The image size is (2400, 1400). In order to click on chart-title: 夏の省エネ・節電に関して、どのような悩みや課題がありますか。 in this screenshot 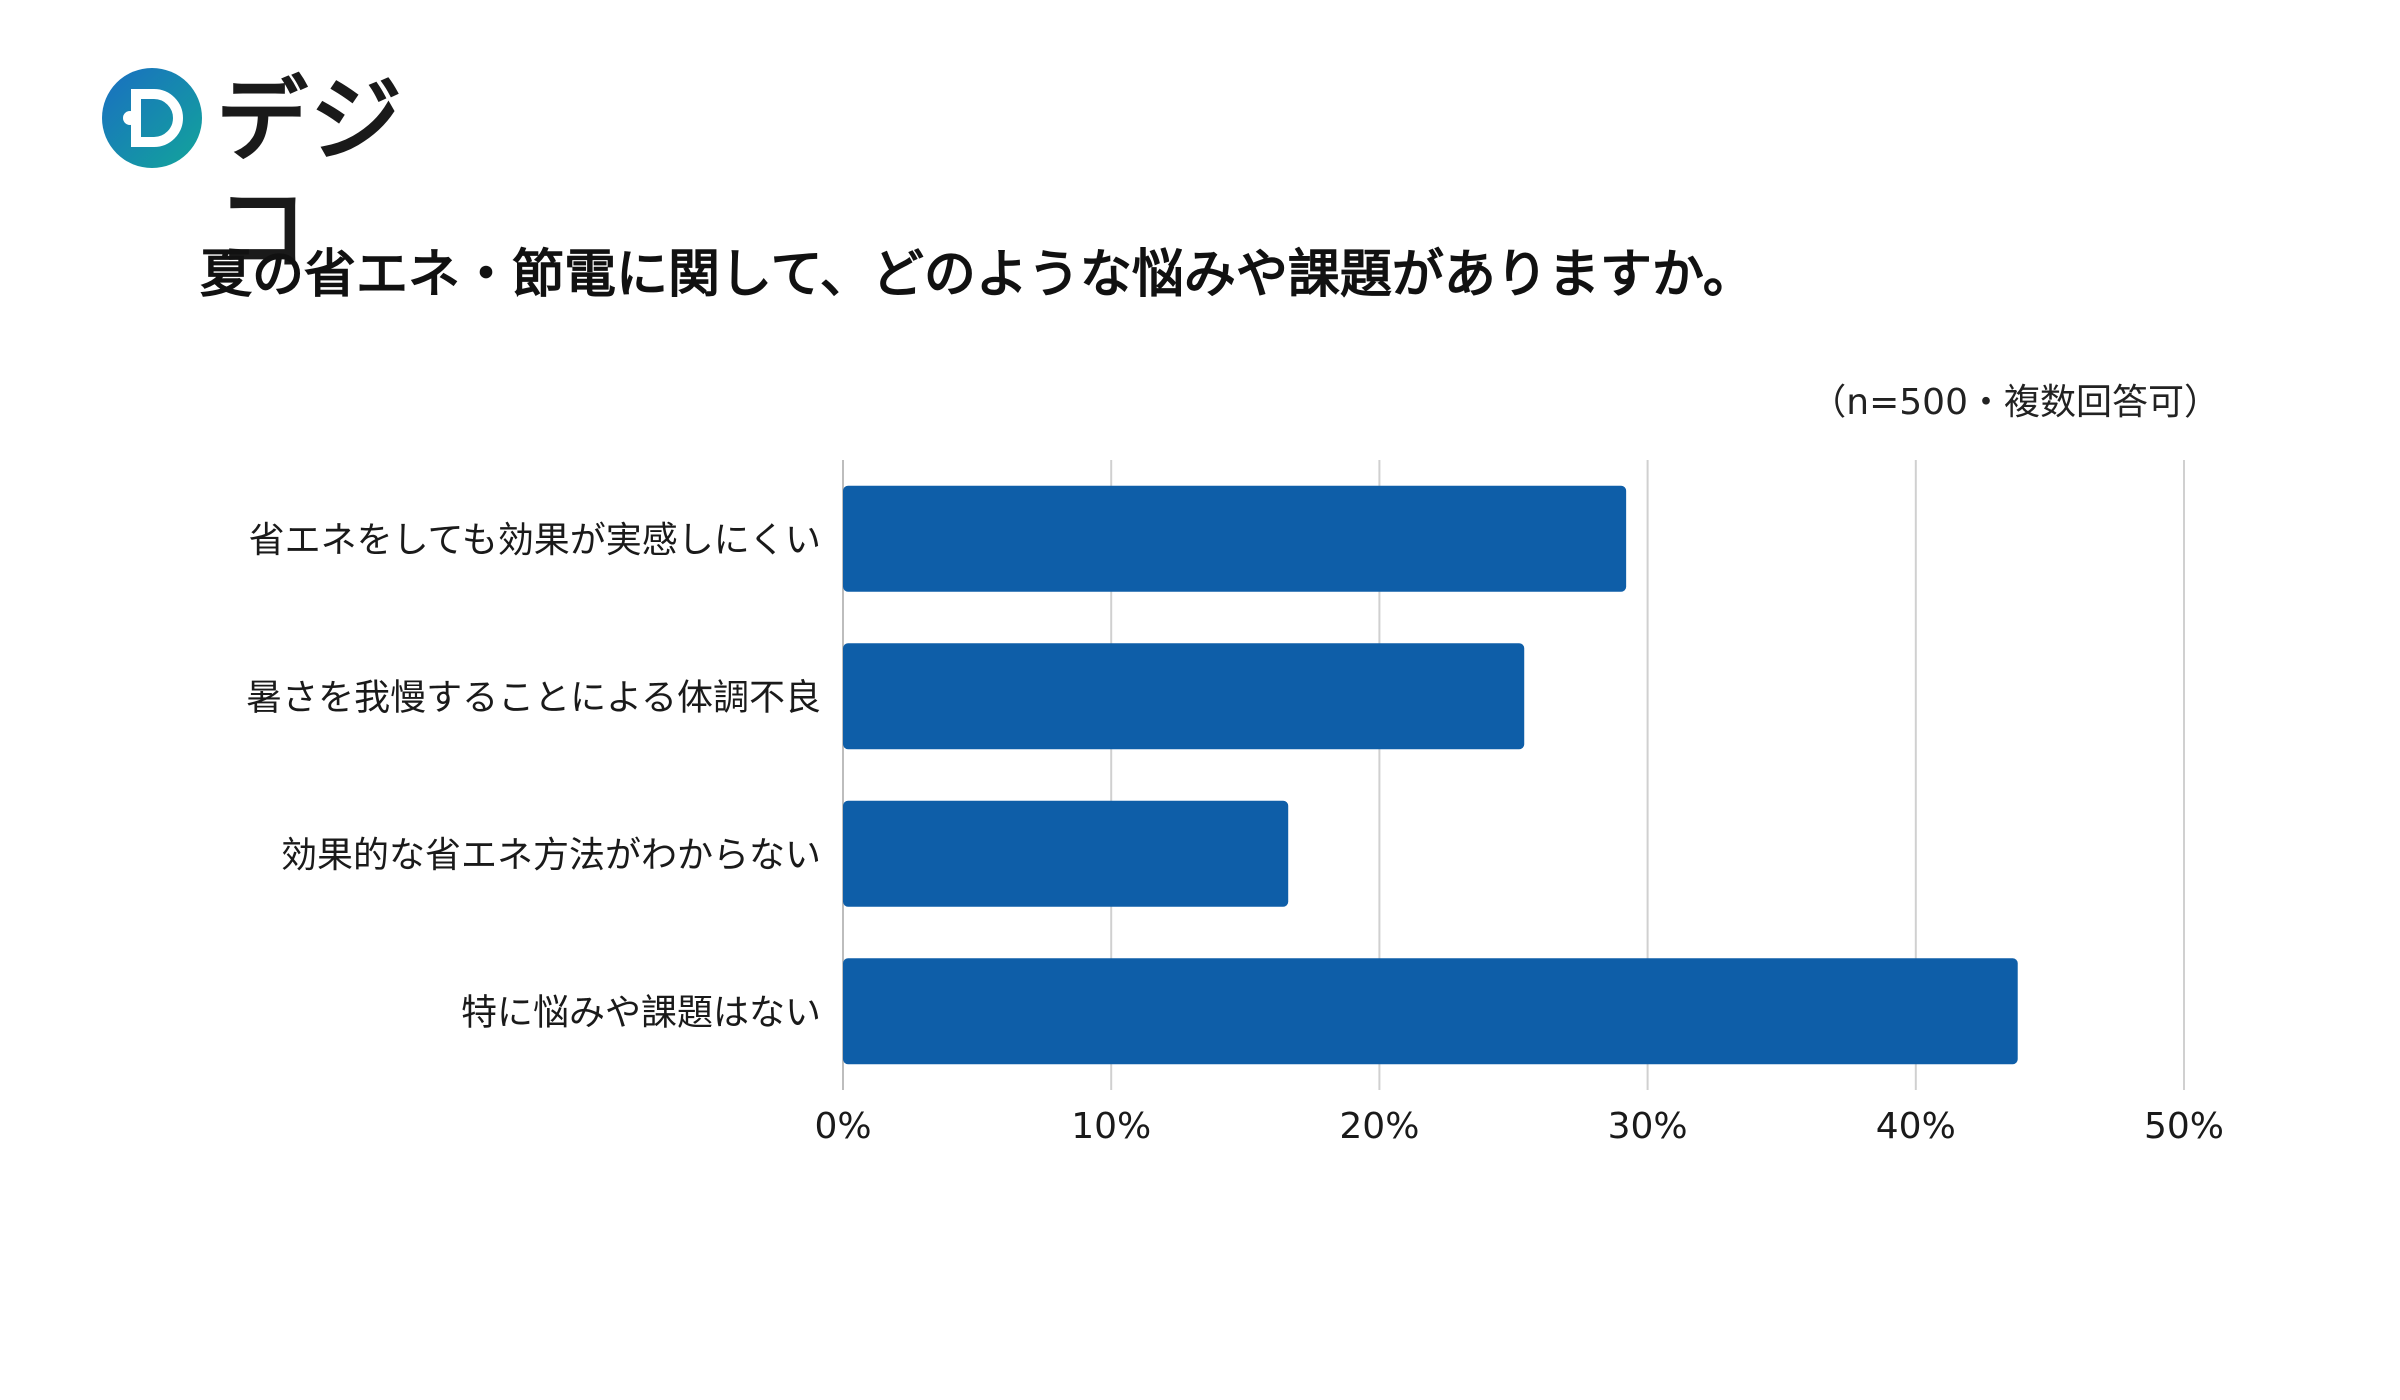, I will do `click(977, 275)`.